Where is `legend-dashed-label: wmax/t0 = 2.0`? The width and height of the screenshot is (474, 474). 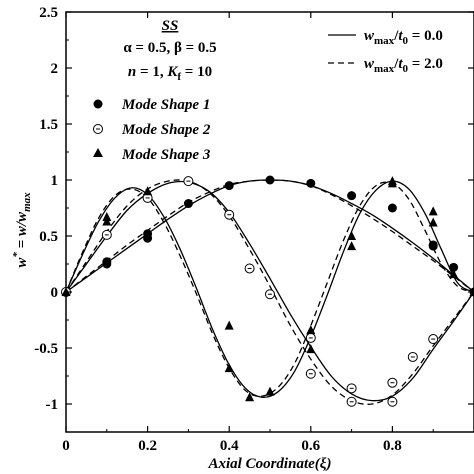 legend-dashed-label: wmax/t0 = 2.0 is located at coordinates (403, 65).